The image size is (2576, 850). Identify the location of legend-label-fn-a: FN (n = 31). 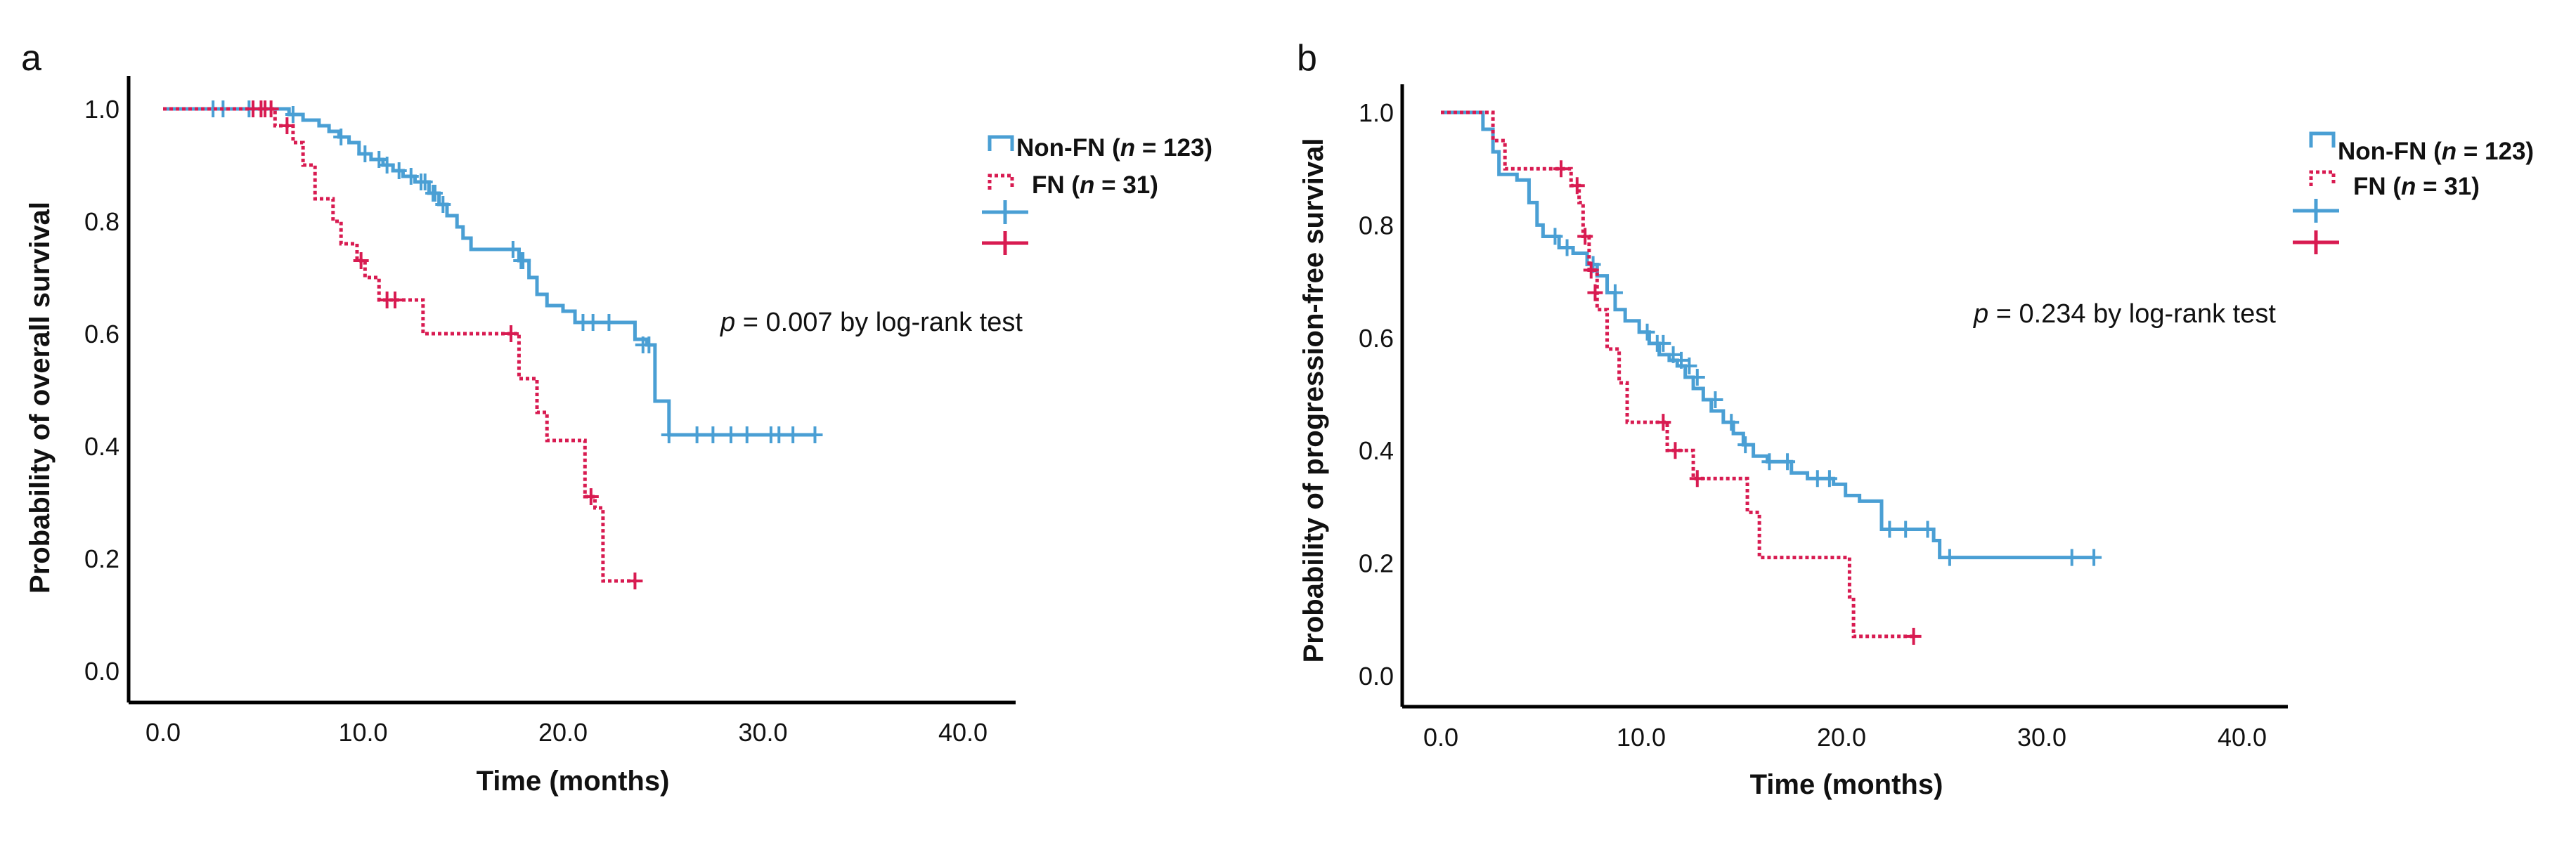
(1095, 185).